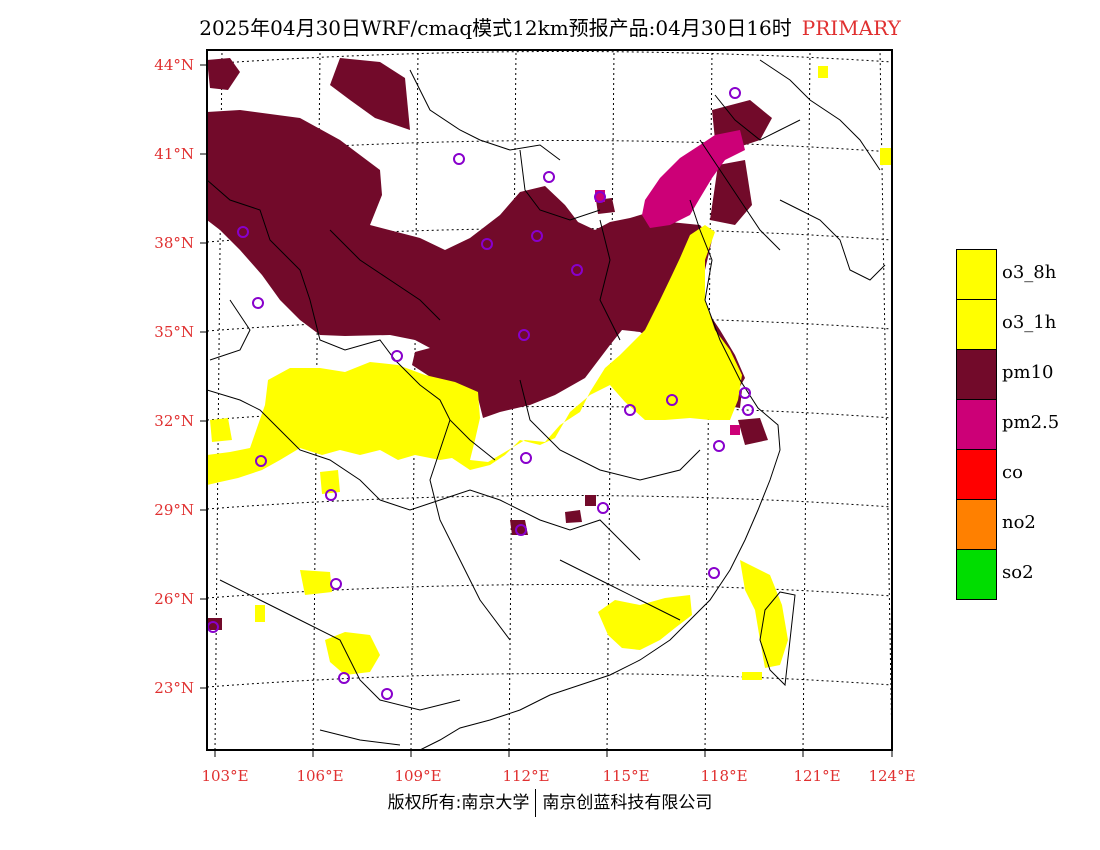 Image resolution: width=1100 pixels, height=850 pixels. I want to click on legend-label: o3_8h, so click(1029, 272).